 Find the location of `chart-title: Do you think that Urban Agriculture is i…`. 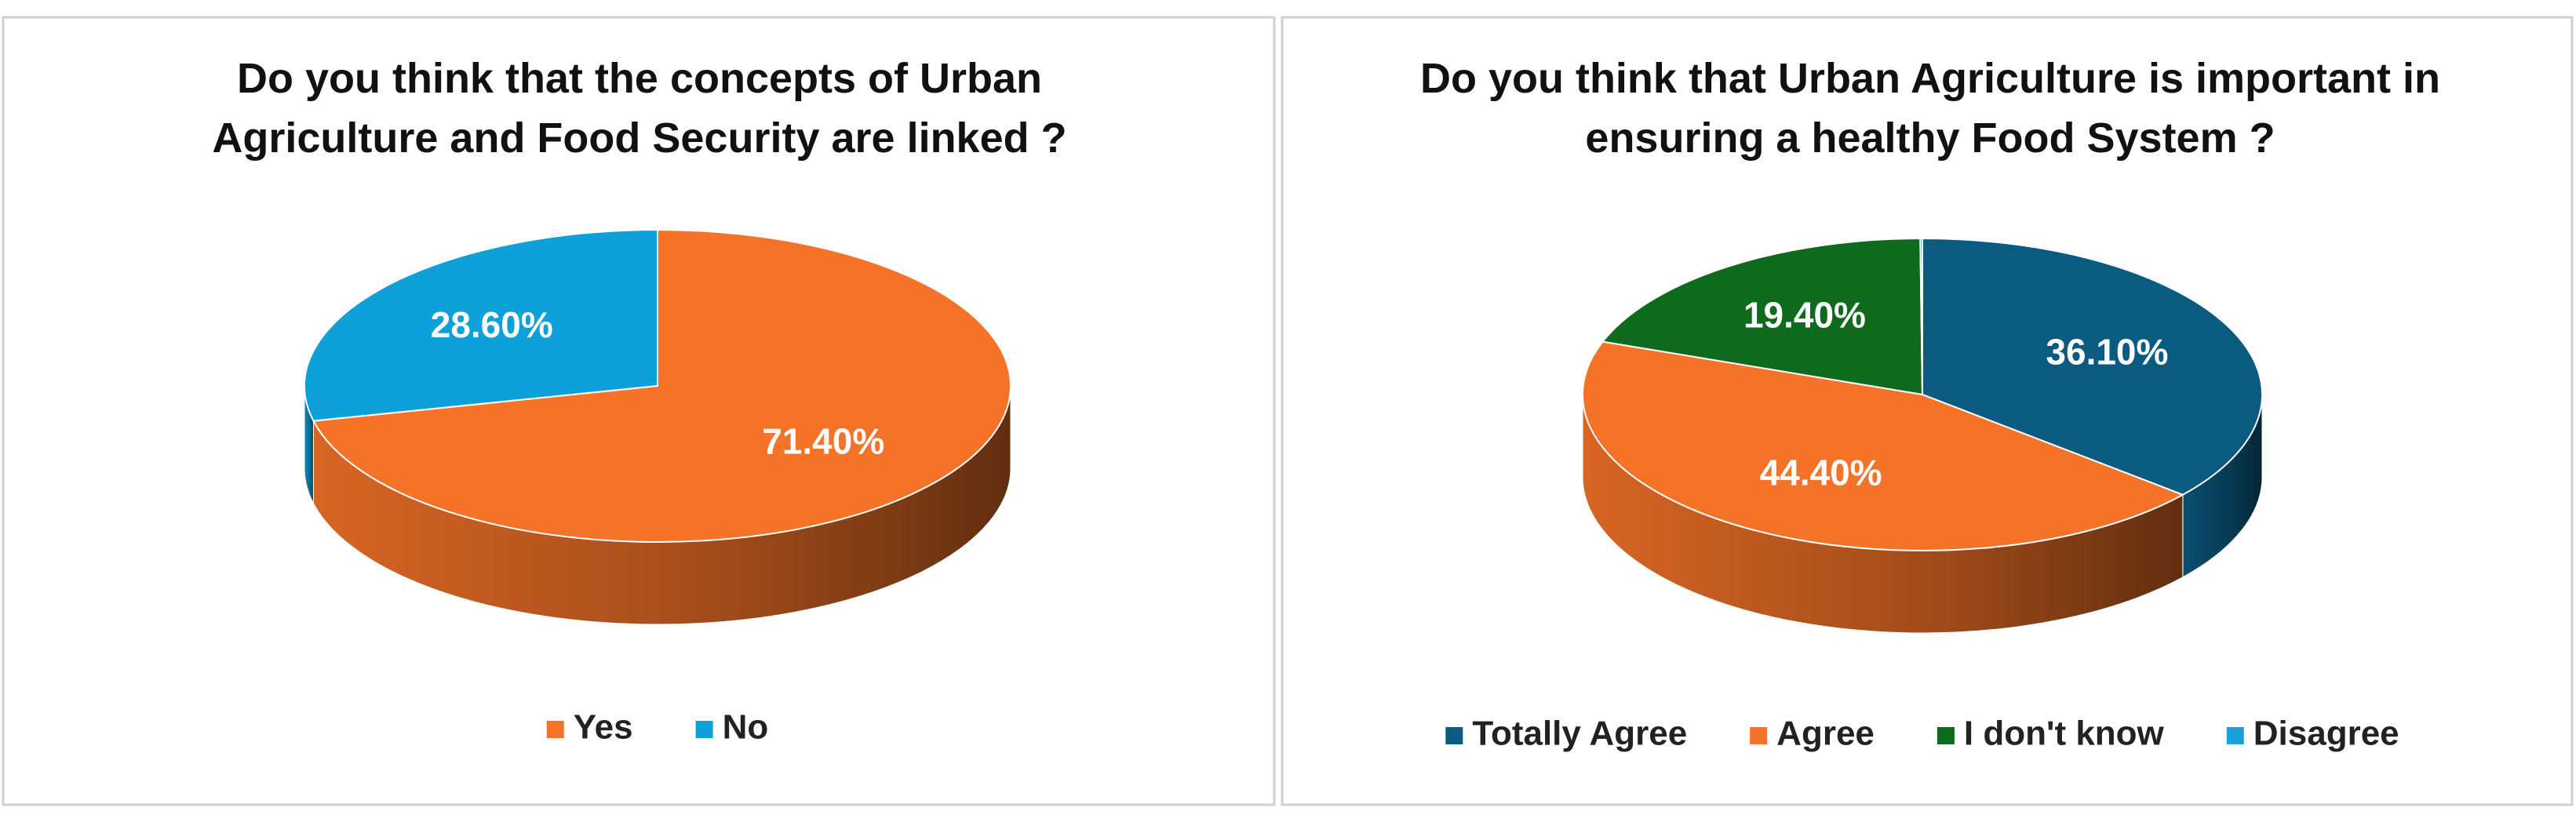

chart-title: Do you think that Urban Agriculture is i… is located at coordinates (1930, 108).